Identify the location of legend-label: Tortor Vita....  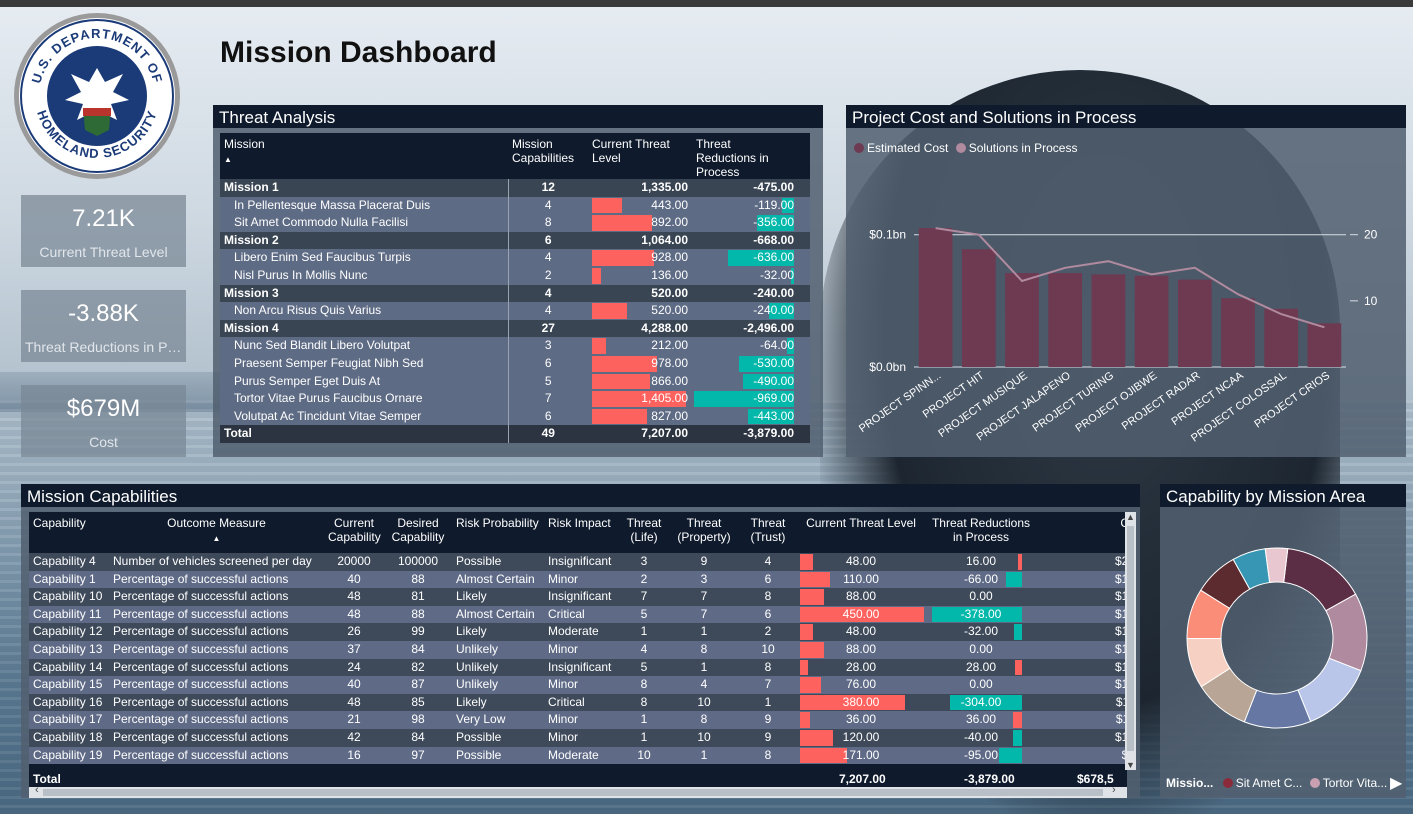
(1355, 783).